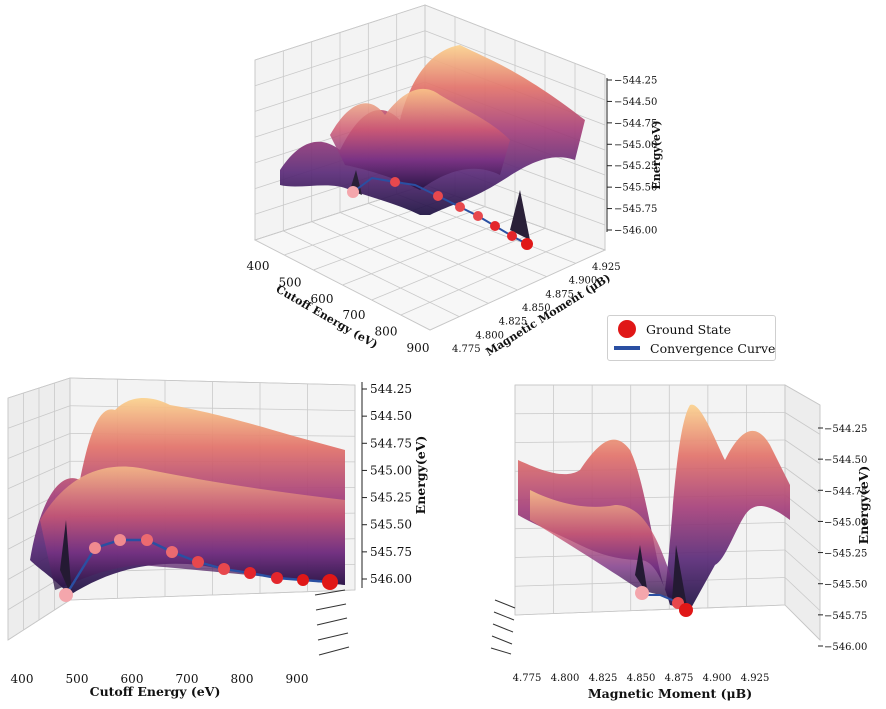 The width and height of the screenshot is (886, 709). What do you see at coordinates (679, 678) in the screenshot?
I see `x-tick-label: 4.875` at bounding box center [679, 678].